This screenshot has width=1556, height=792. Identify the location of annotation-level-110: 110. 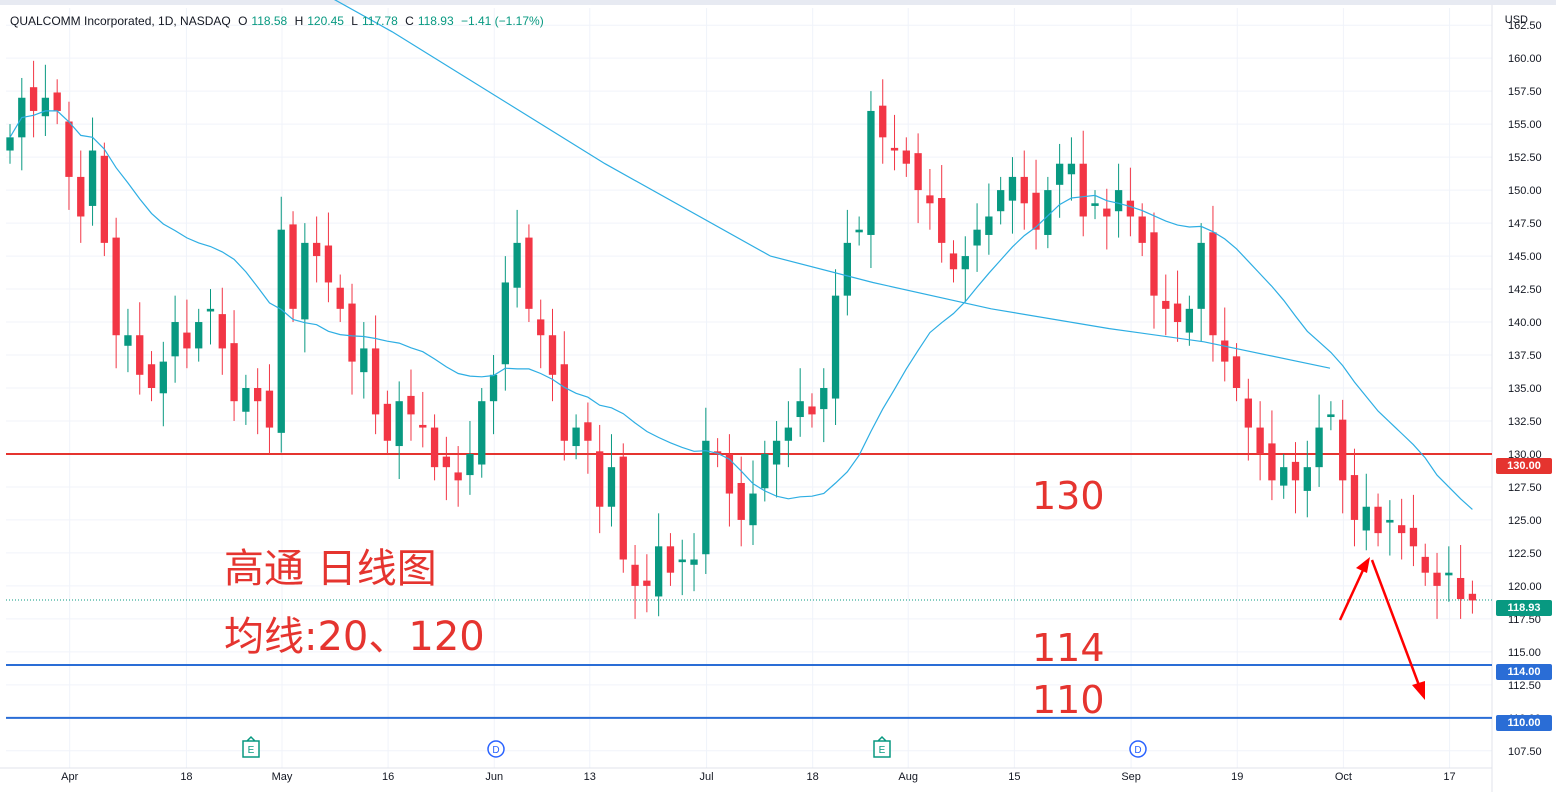
(1068, 700).